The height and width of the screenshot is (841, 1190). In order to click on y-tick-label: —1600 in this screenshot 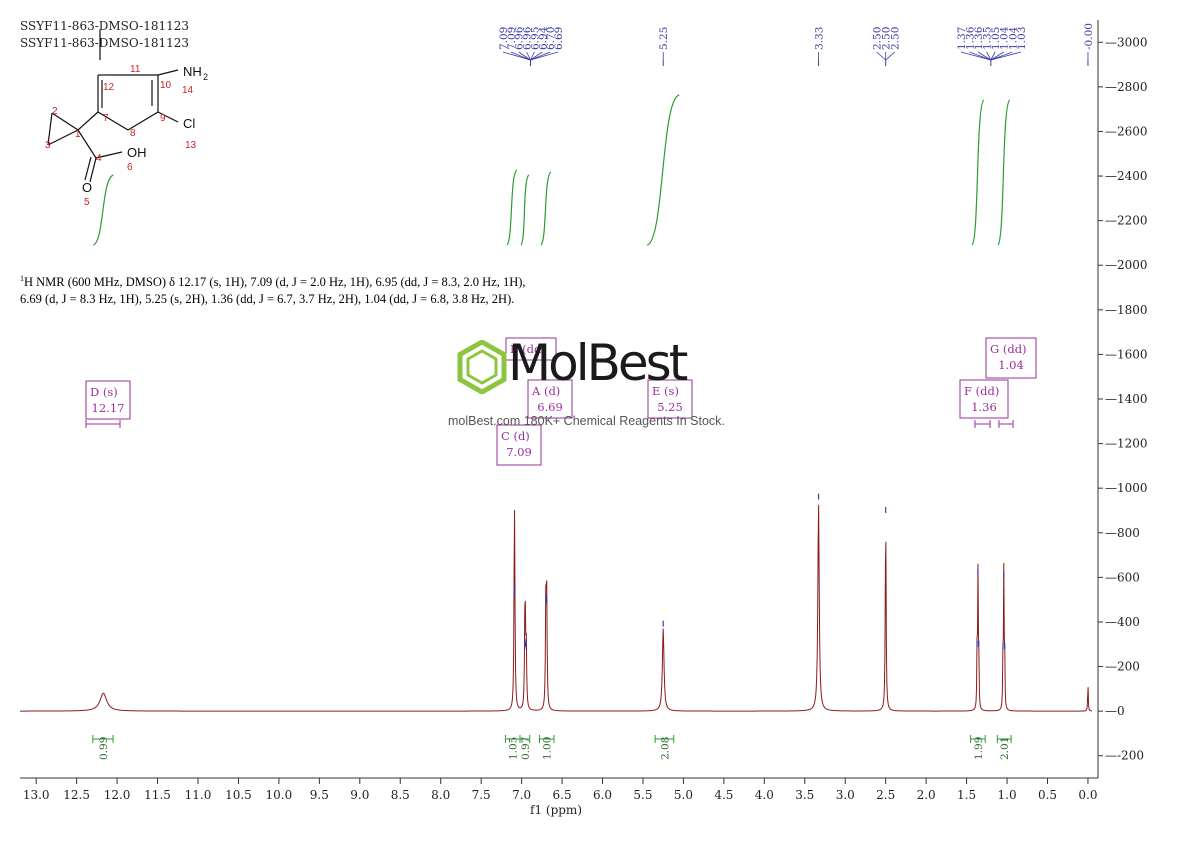, I will do `click(1126, 354)`.